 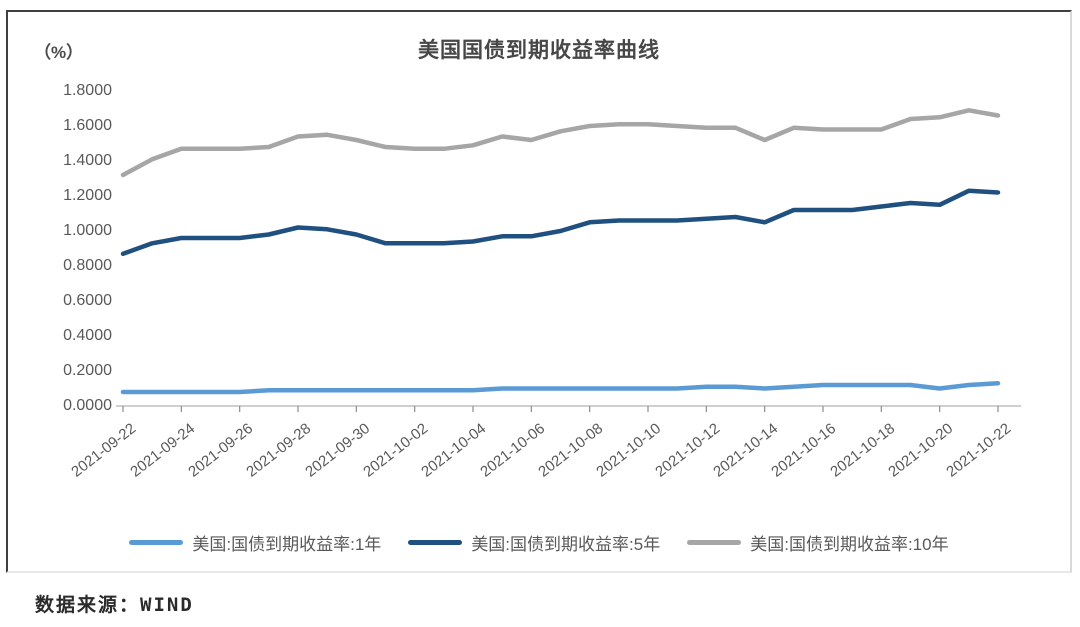 What do you see at coordinates (87, 90) in the screenshot?
I see `y-tick-label: 1.8000` at bounding box center [87, 90].